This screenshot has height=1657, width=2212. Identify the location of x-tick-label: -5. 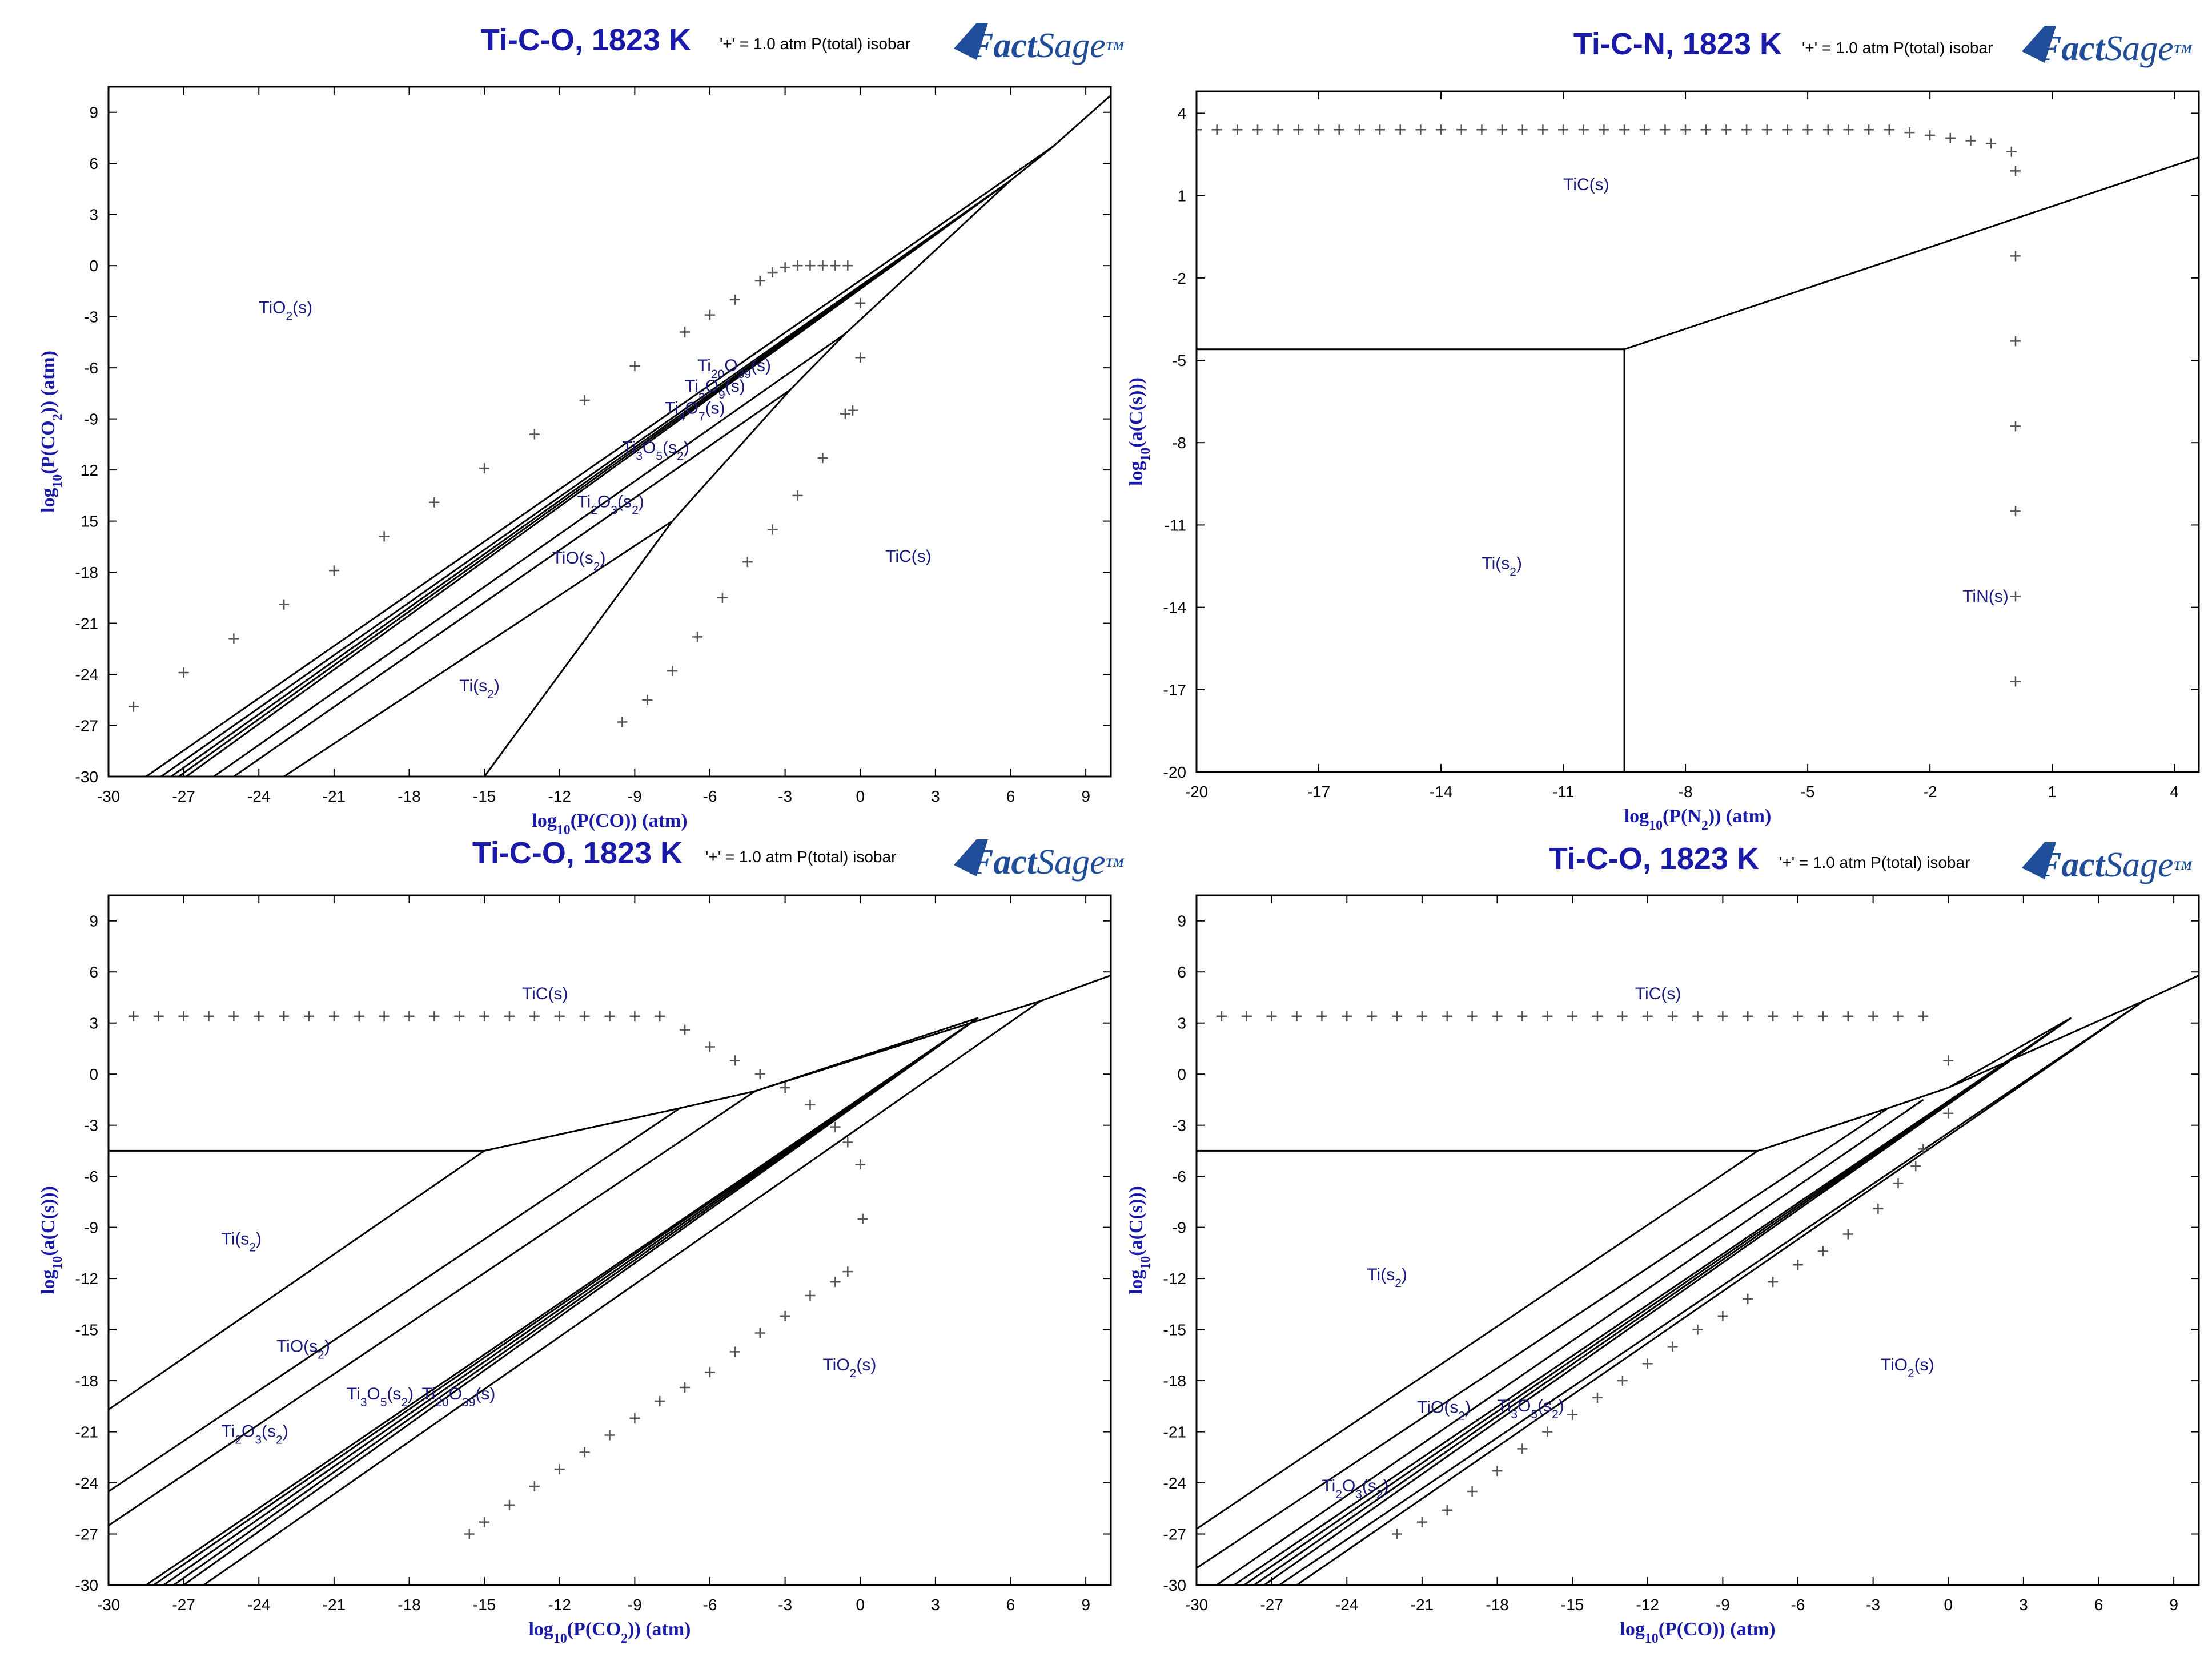
(1808, 792).